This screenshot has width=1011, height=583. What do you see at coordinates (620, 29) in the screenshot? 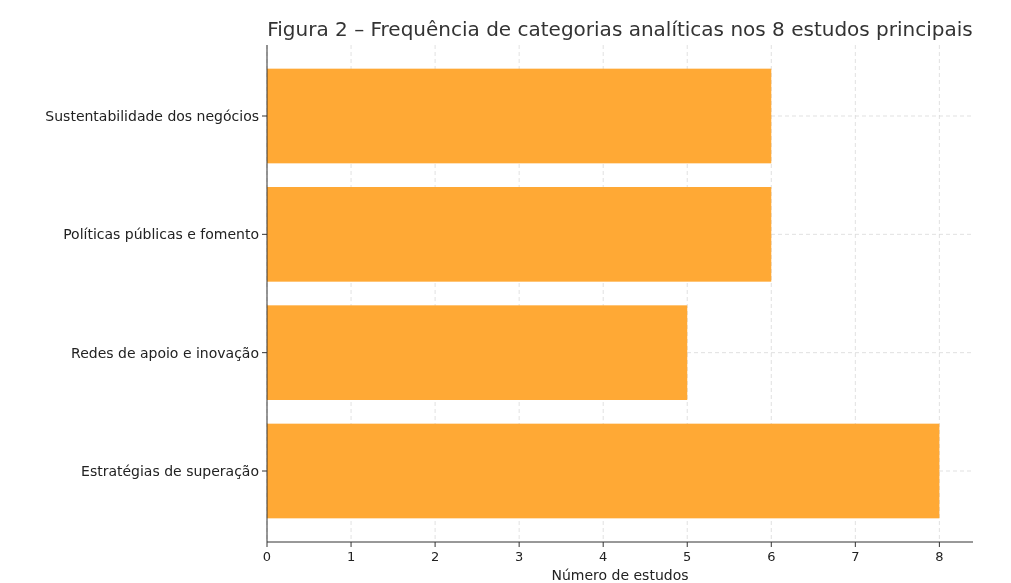
I see `chart-title: Figura 2 – Frequência de categorias analíticas nos 8 estudos principais` at bounding box center [620, 29].